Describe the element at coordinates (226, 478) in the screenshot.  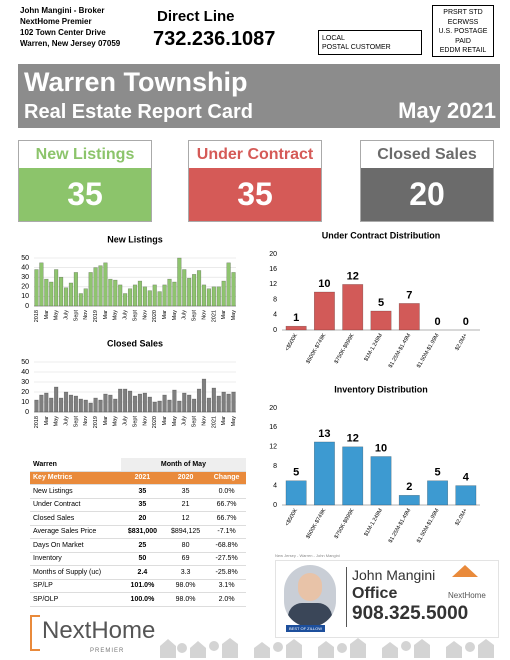
I see `table-header: Change` at that location.